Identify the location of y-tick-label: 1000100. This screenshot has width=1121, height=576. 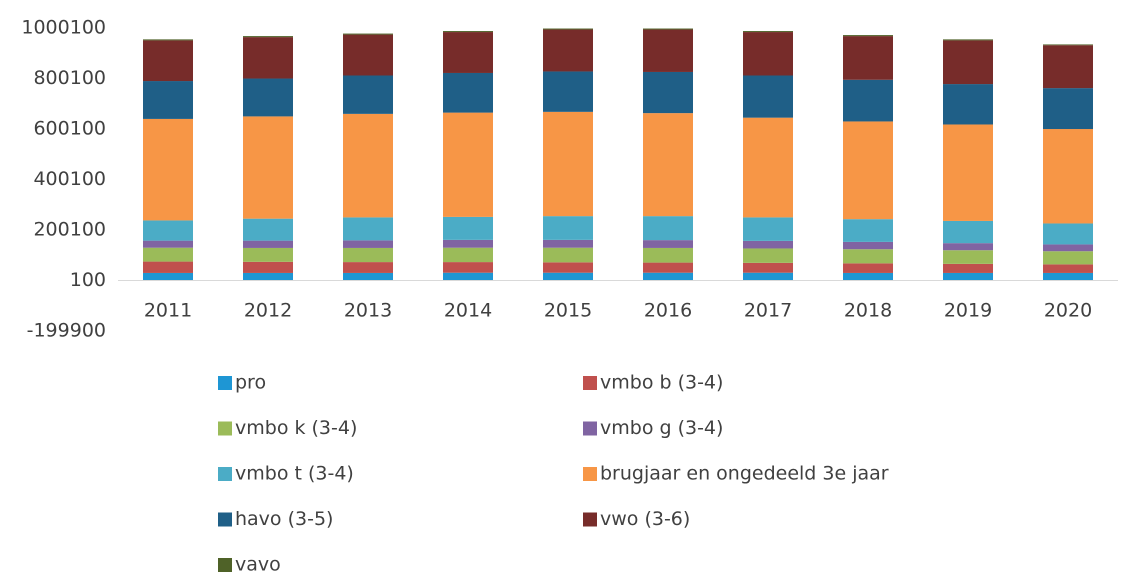
(63, 28).